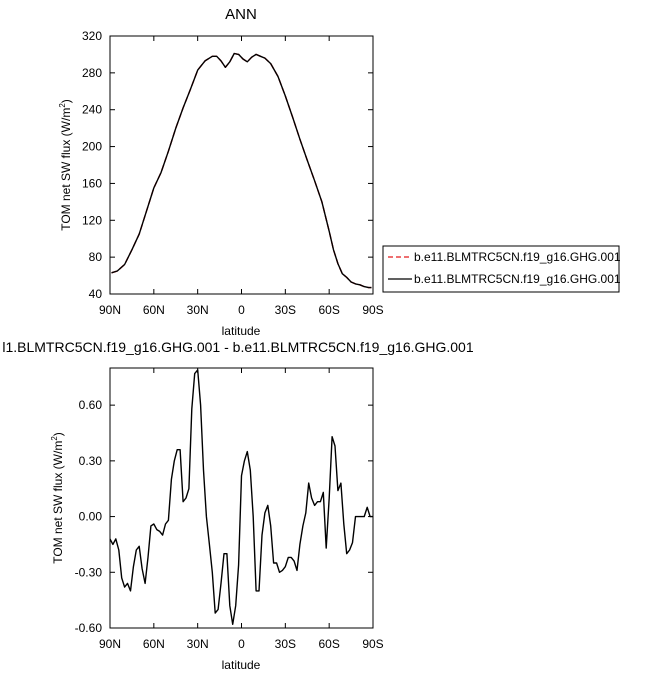 The height and width of the screenshot is (683, 667). What do you see at coordinates (328, 644) in the screenshot?
I see `bottom-x-tick-label: 60S` at bounding box center [328, 644].